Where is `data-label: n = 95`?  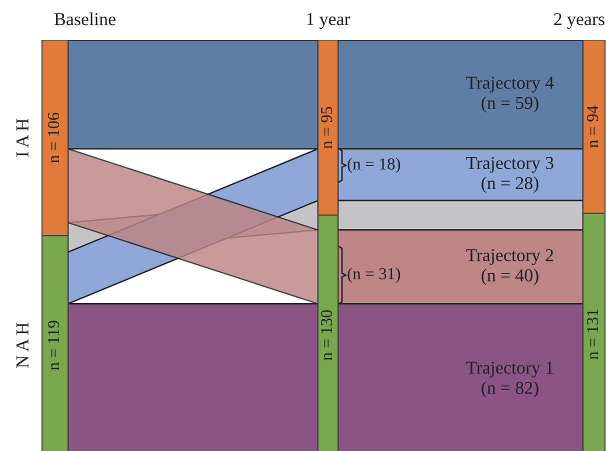
data-label: n = 95 is located at coordinates (326, 127).